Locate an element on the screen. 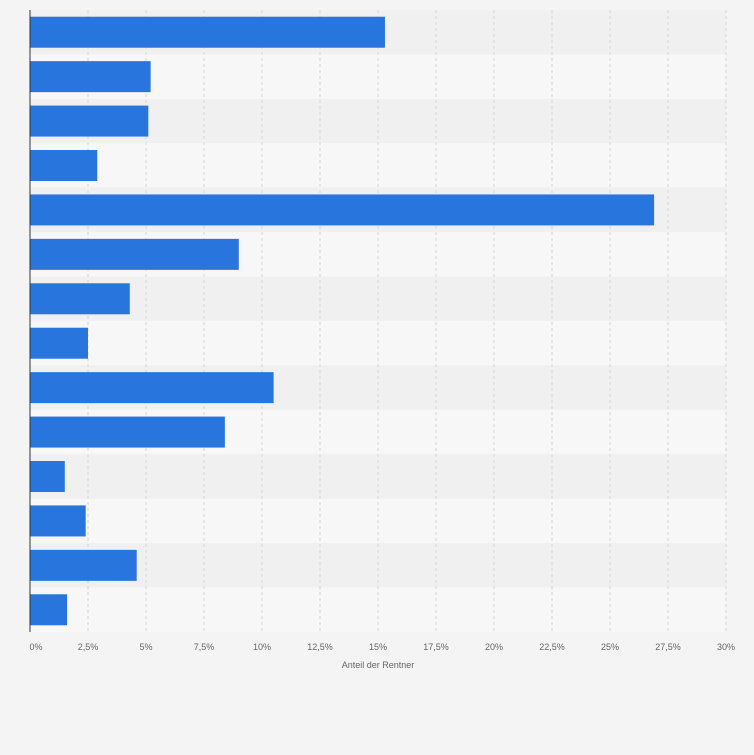 This screenshot has height=755, width=754. x-tick-label: 2,5% is located at coordinates (88, 647).